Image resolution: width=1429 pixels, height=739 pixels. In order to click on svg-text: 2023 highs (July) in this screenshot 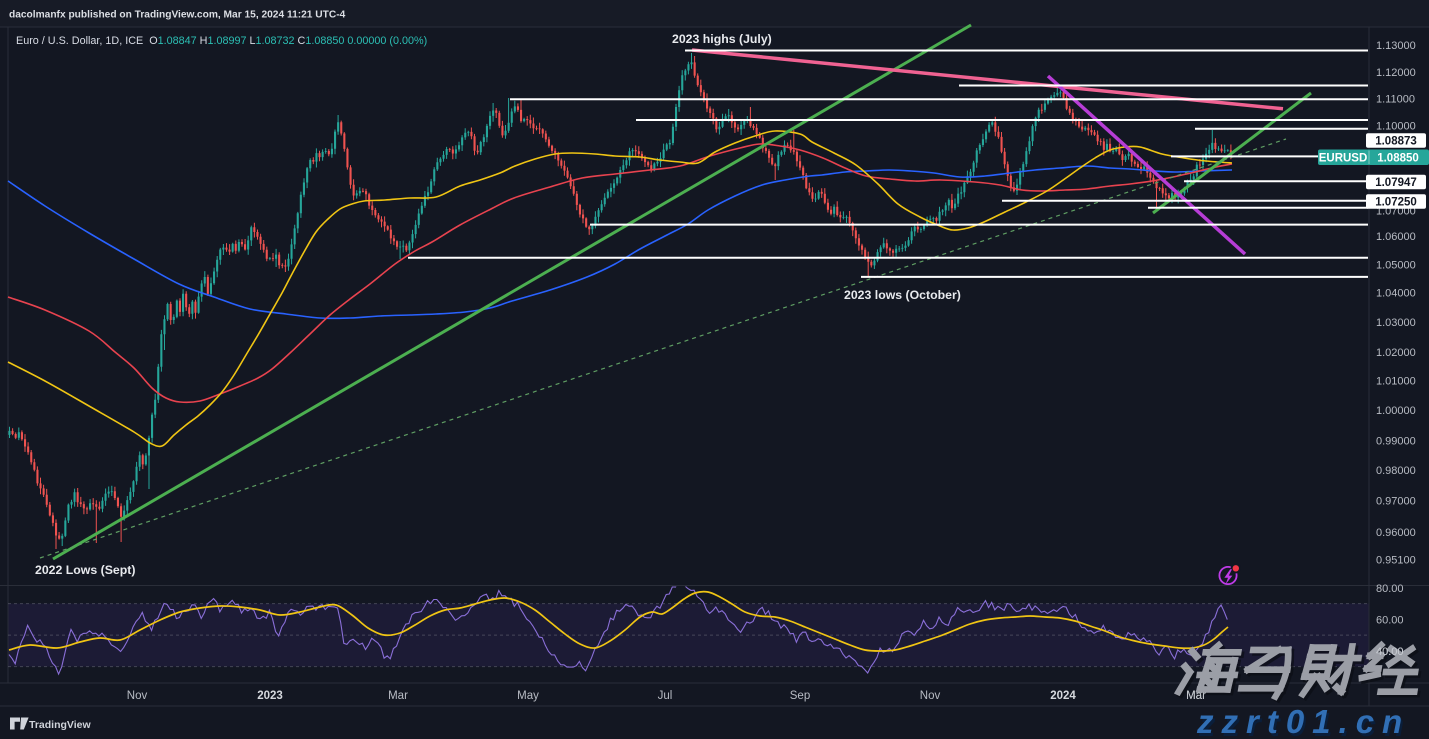, I will do `click(722, 39)`.